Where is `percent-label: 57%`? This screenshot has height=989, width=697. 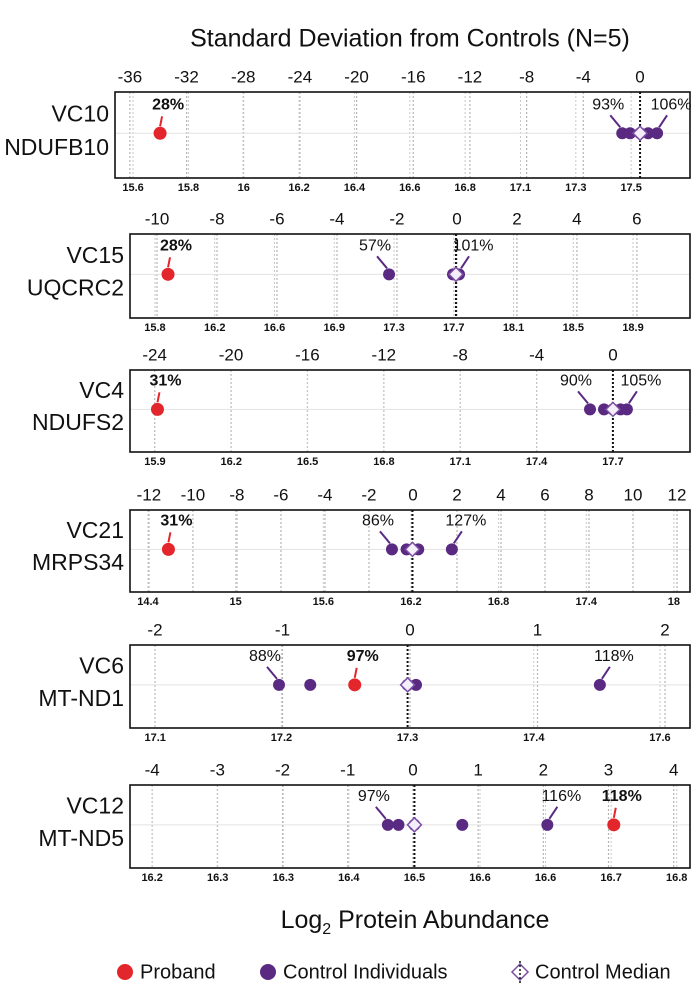 percent-label: 57% is located at coordinates (375, 246).